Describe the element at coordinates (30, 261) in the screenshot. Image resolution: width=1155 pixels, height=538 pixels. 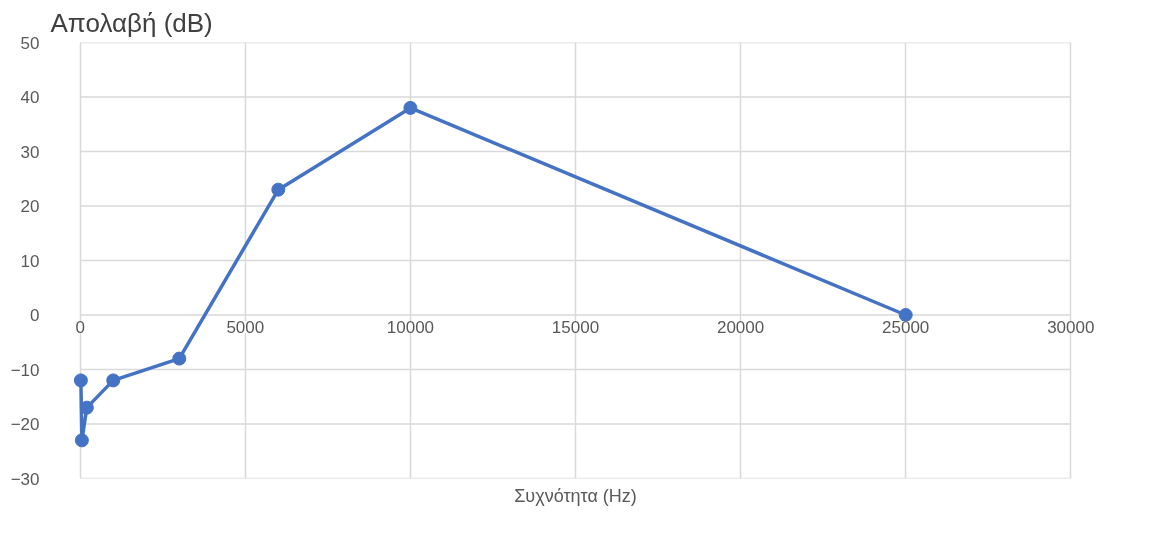
I see `y-tick-label: 10` at that location.